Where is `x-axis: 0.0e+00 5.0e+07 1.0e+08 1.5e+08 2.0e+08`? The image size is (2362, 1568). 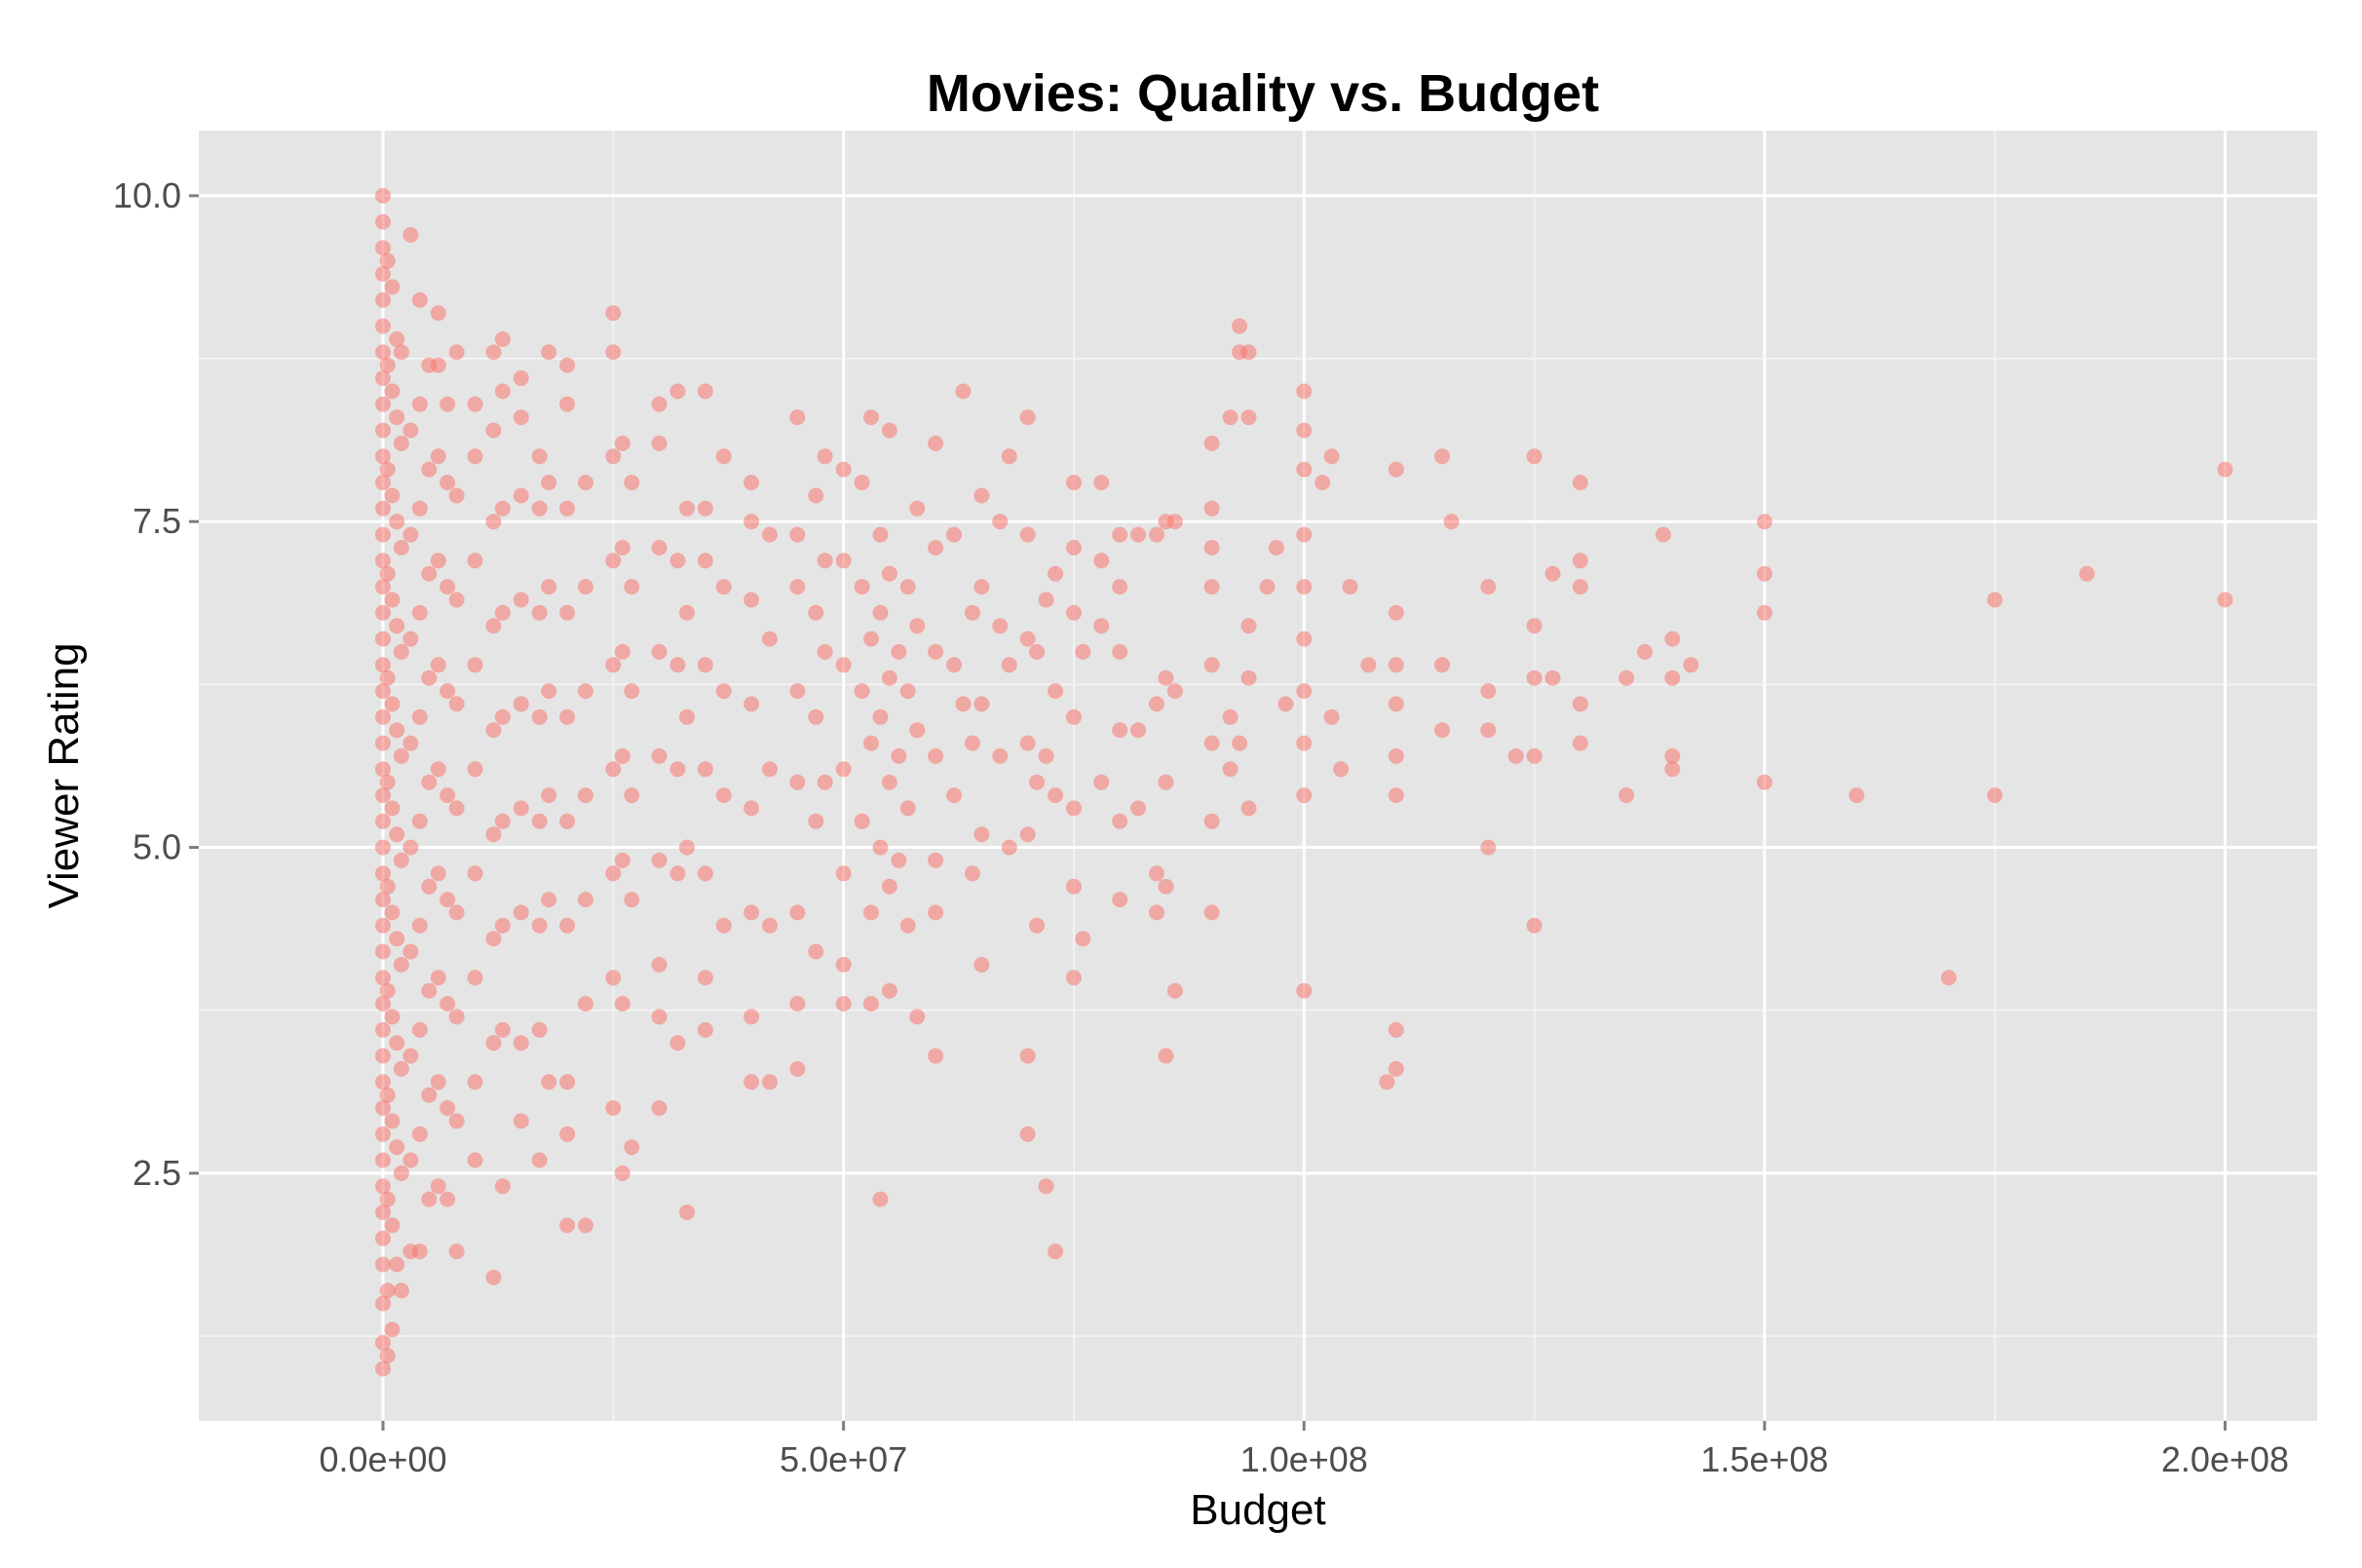 x-axis: 0.0e+00 5.0e+07 1.0e+08 1.5e+08 2.0e+08 is located at coordinates (1304, 1450).